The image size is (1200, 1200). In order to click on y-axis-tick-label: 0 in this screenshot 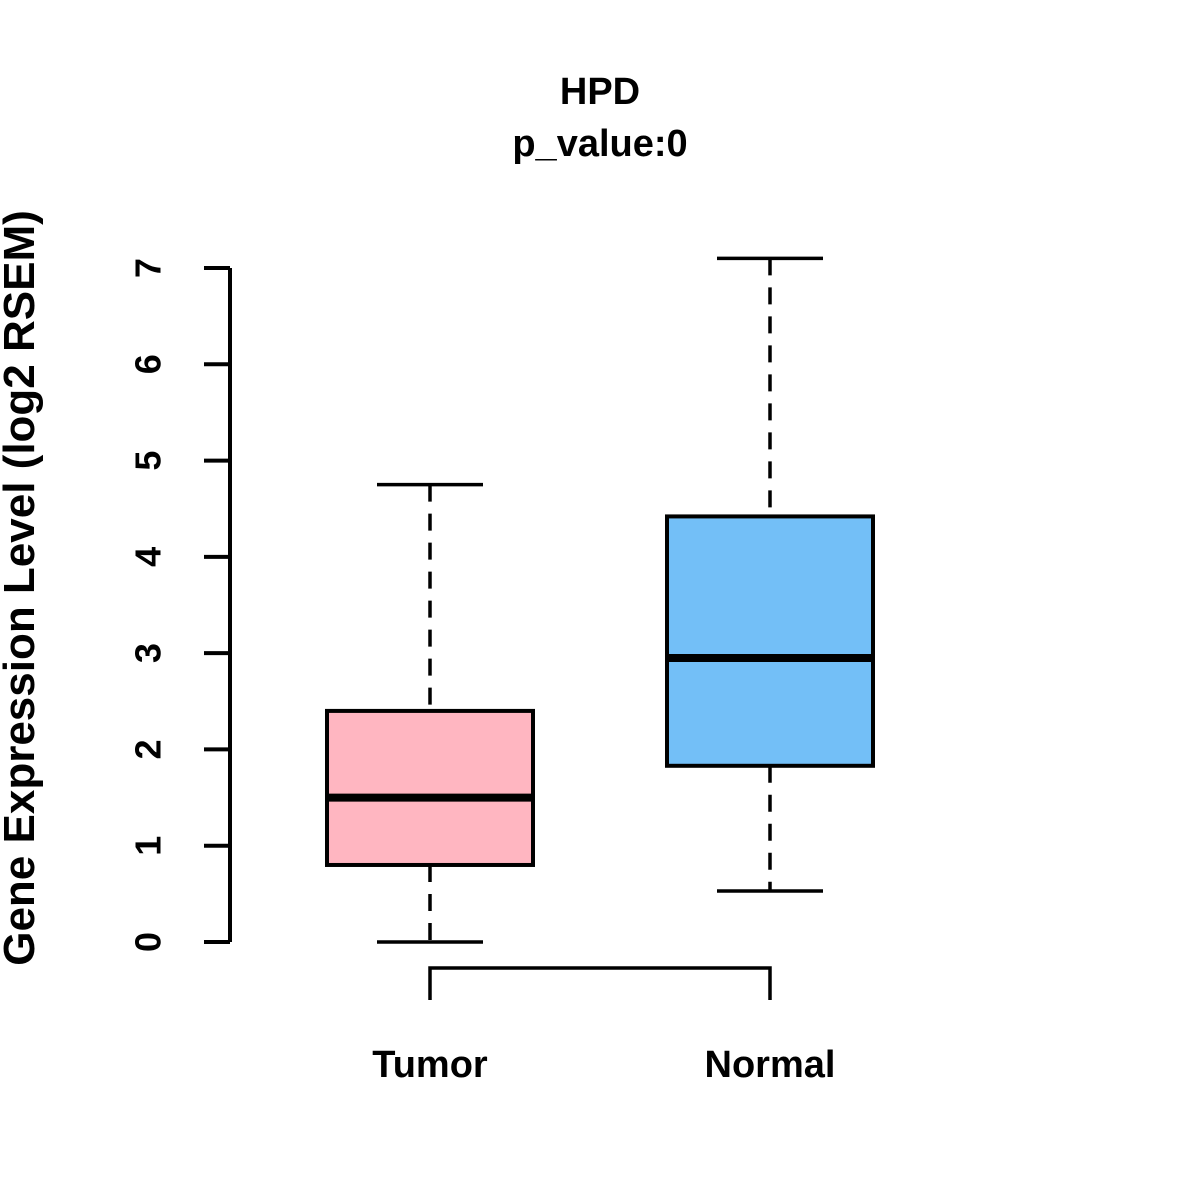, I will do `click(148, 942)`.